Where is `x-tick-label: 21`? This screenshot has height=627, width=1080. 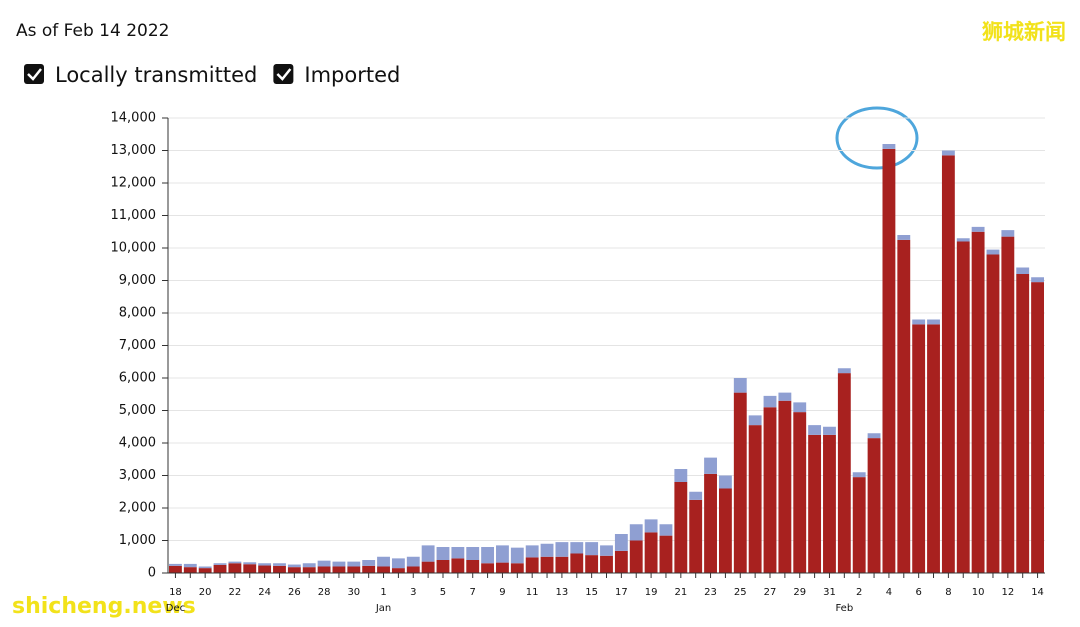
x-tick-label: 21 is located at coordinates (680, 592).